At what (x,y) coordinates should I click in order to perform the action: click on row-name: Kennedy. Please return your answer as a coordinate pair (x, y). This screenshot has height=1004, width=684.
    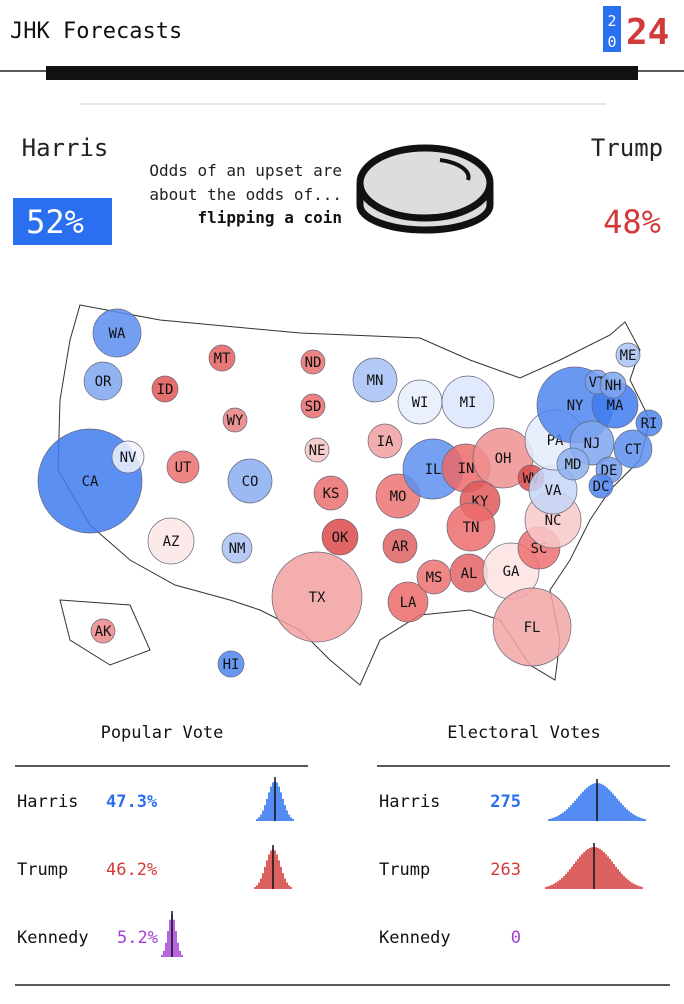
    Looking at the image, I should click on (53, 938).